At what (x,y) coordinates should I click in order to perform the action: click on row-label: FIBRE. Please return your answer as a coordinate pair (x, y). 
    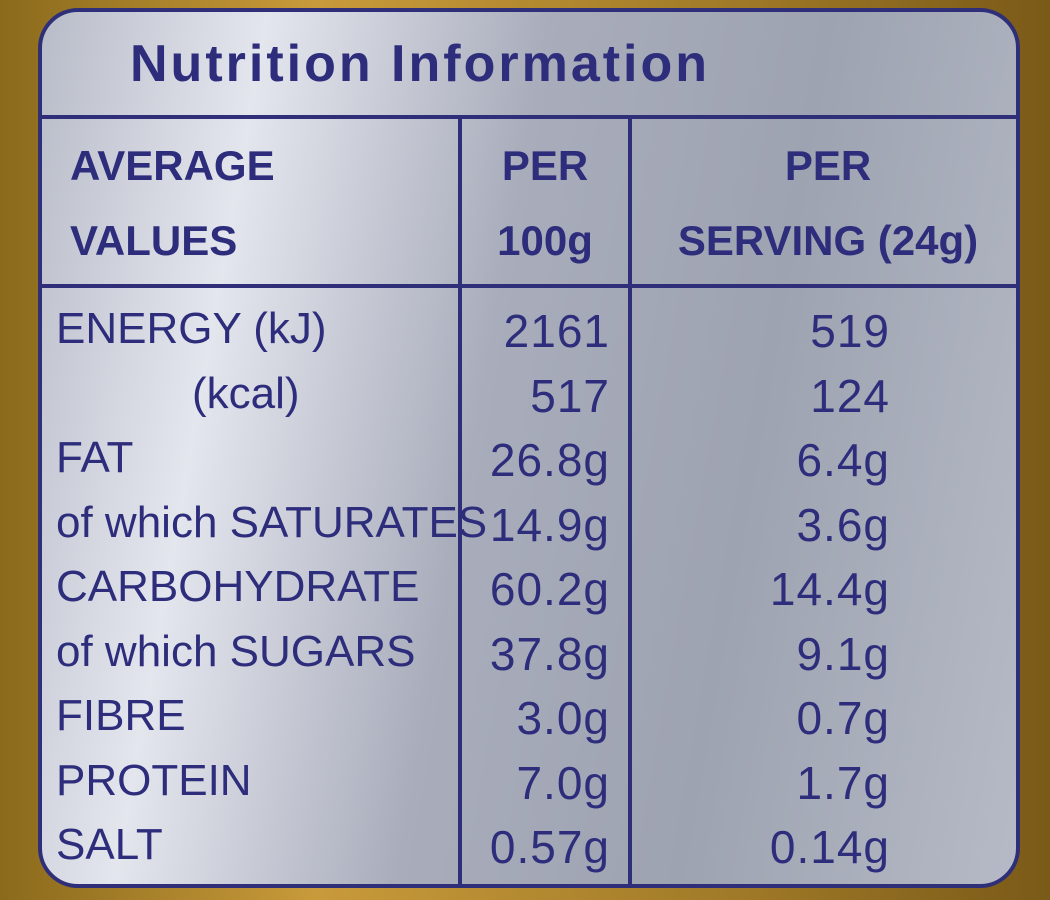
    Looking at the image, I should click on (121, 715).